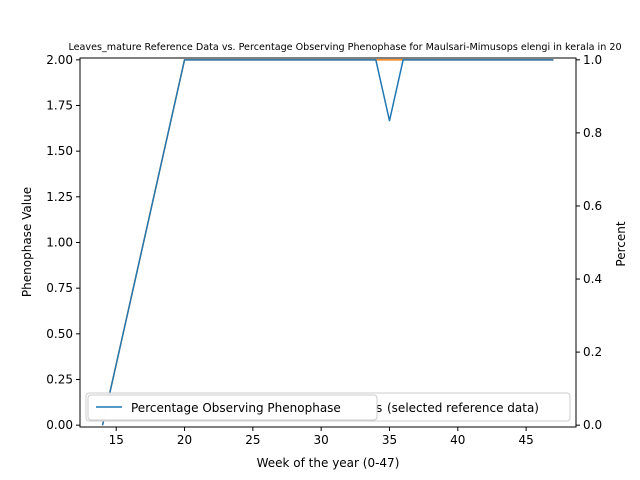  Describe the element at coordinates (59, 151) in the screenshot. I see `y-left-tick-label: 1.50` at that location.